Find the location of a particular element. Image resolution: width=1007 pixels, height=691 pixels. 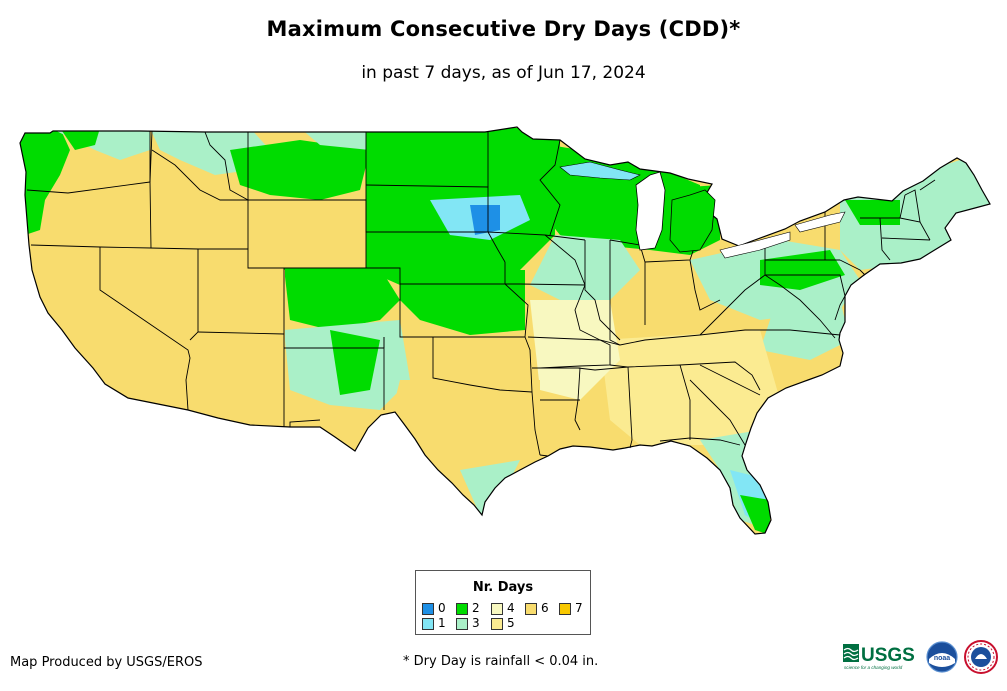

usgs-tagline: science for a changing world is located at coordinates (873, 667).